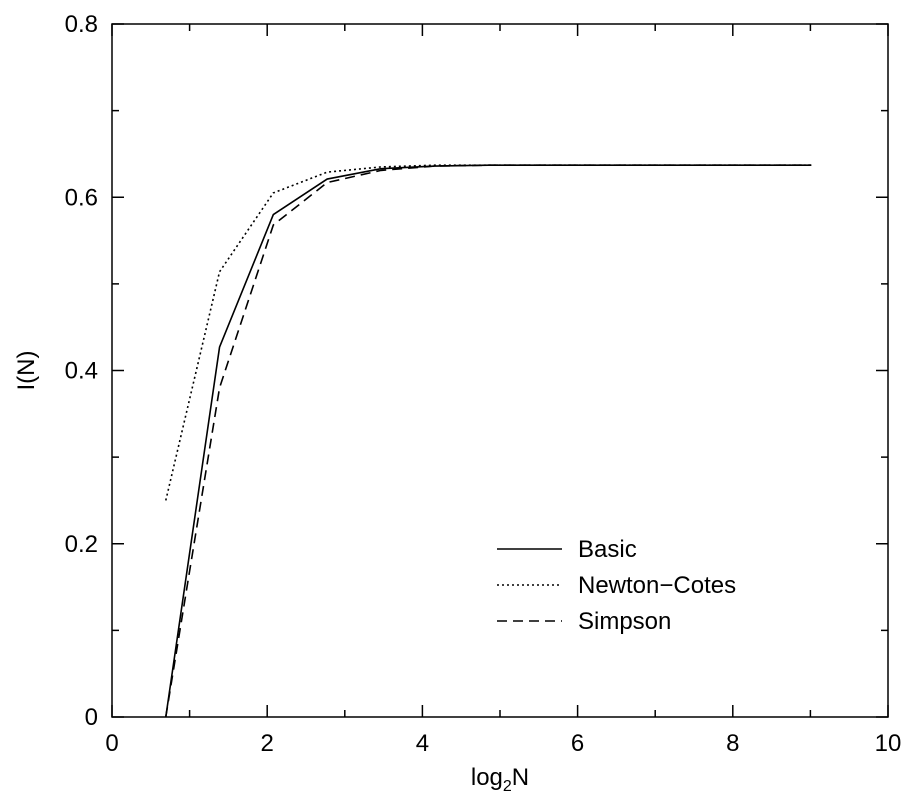 The width and height of the screenshot is (917, 802). Describe the element at coordinates (577, 743) in the screenshot. I see `x-tick-label: 6` at that location.